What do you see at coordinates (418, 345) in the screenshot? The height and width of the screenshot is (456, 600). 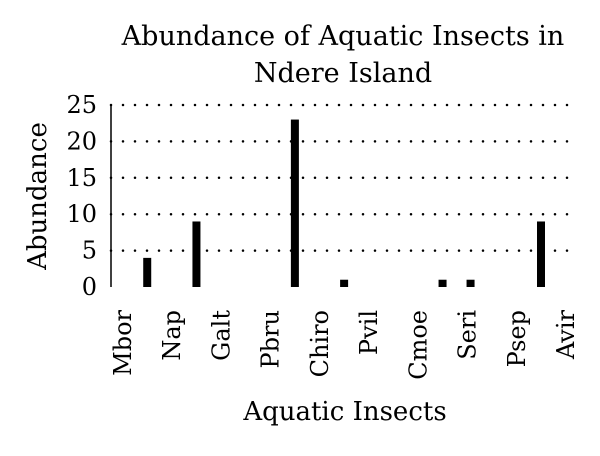 I see `x-category-label: Cmoe` at bounding box center [418, 345].